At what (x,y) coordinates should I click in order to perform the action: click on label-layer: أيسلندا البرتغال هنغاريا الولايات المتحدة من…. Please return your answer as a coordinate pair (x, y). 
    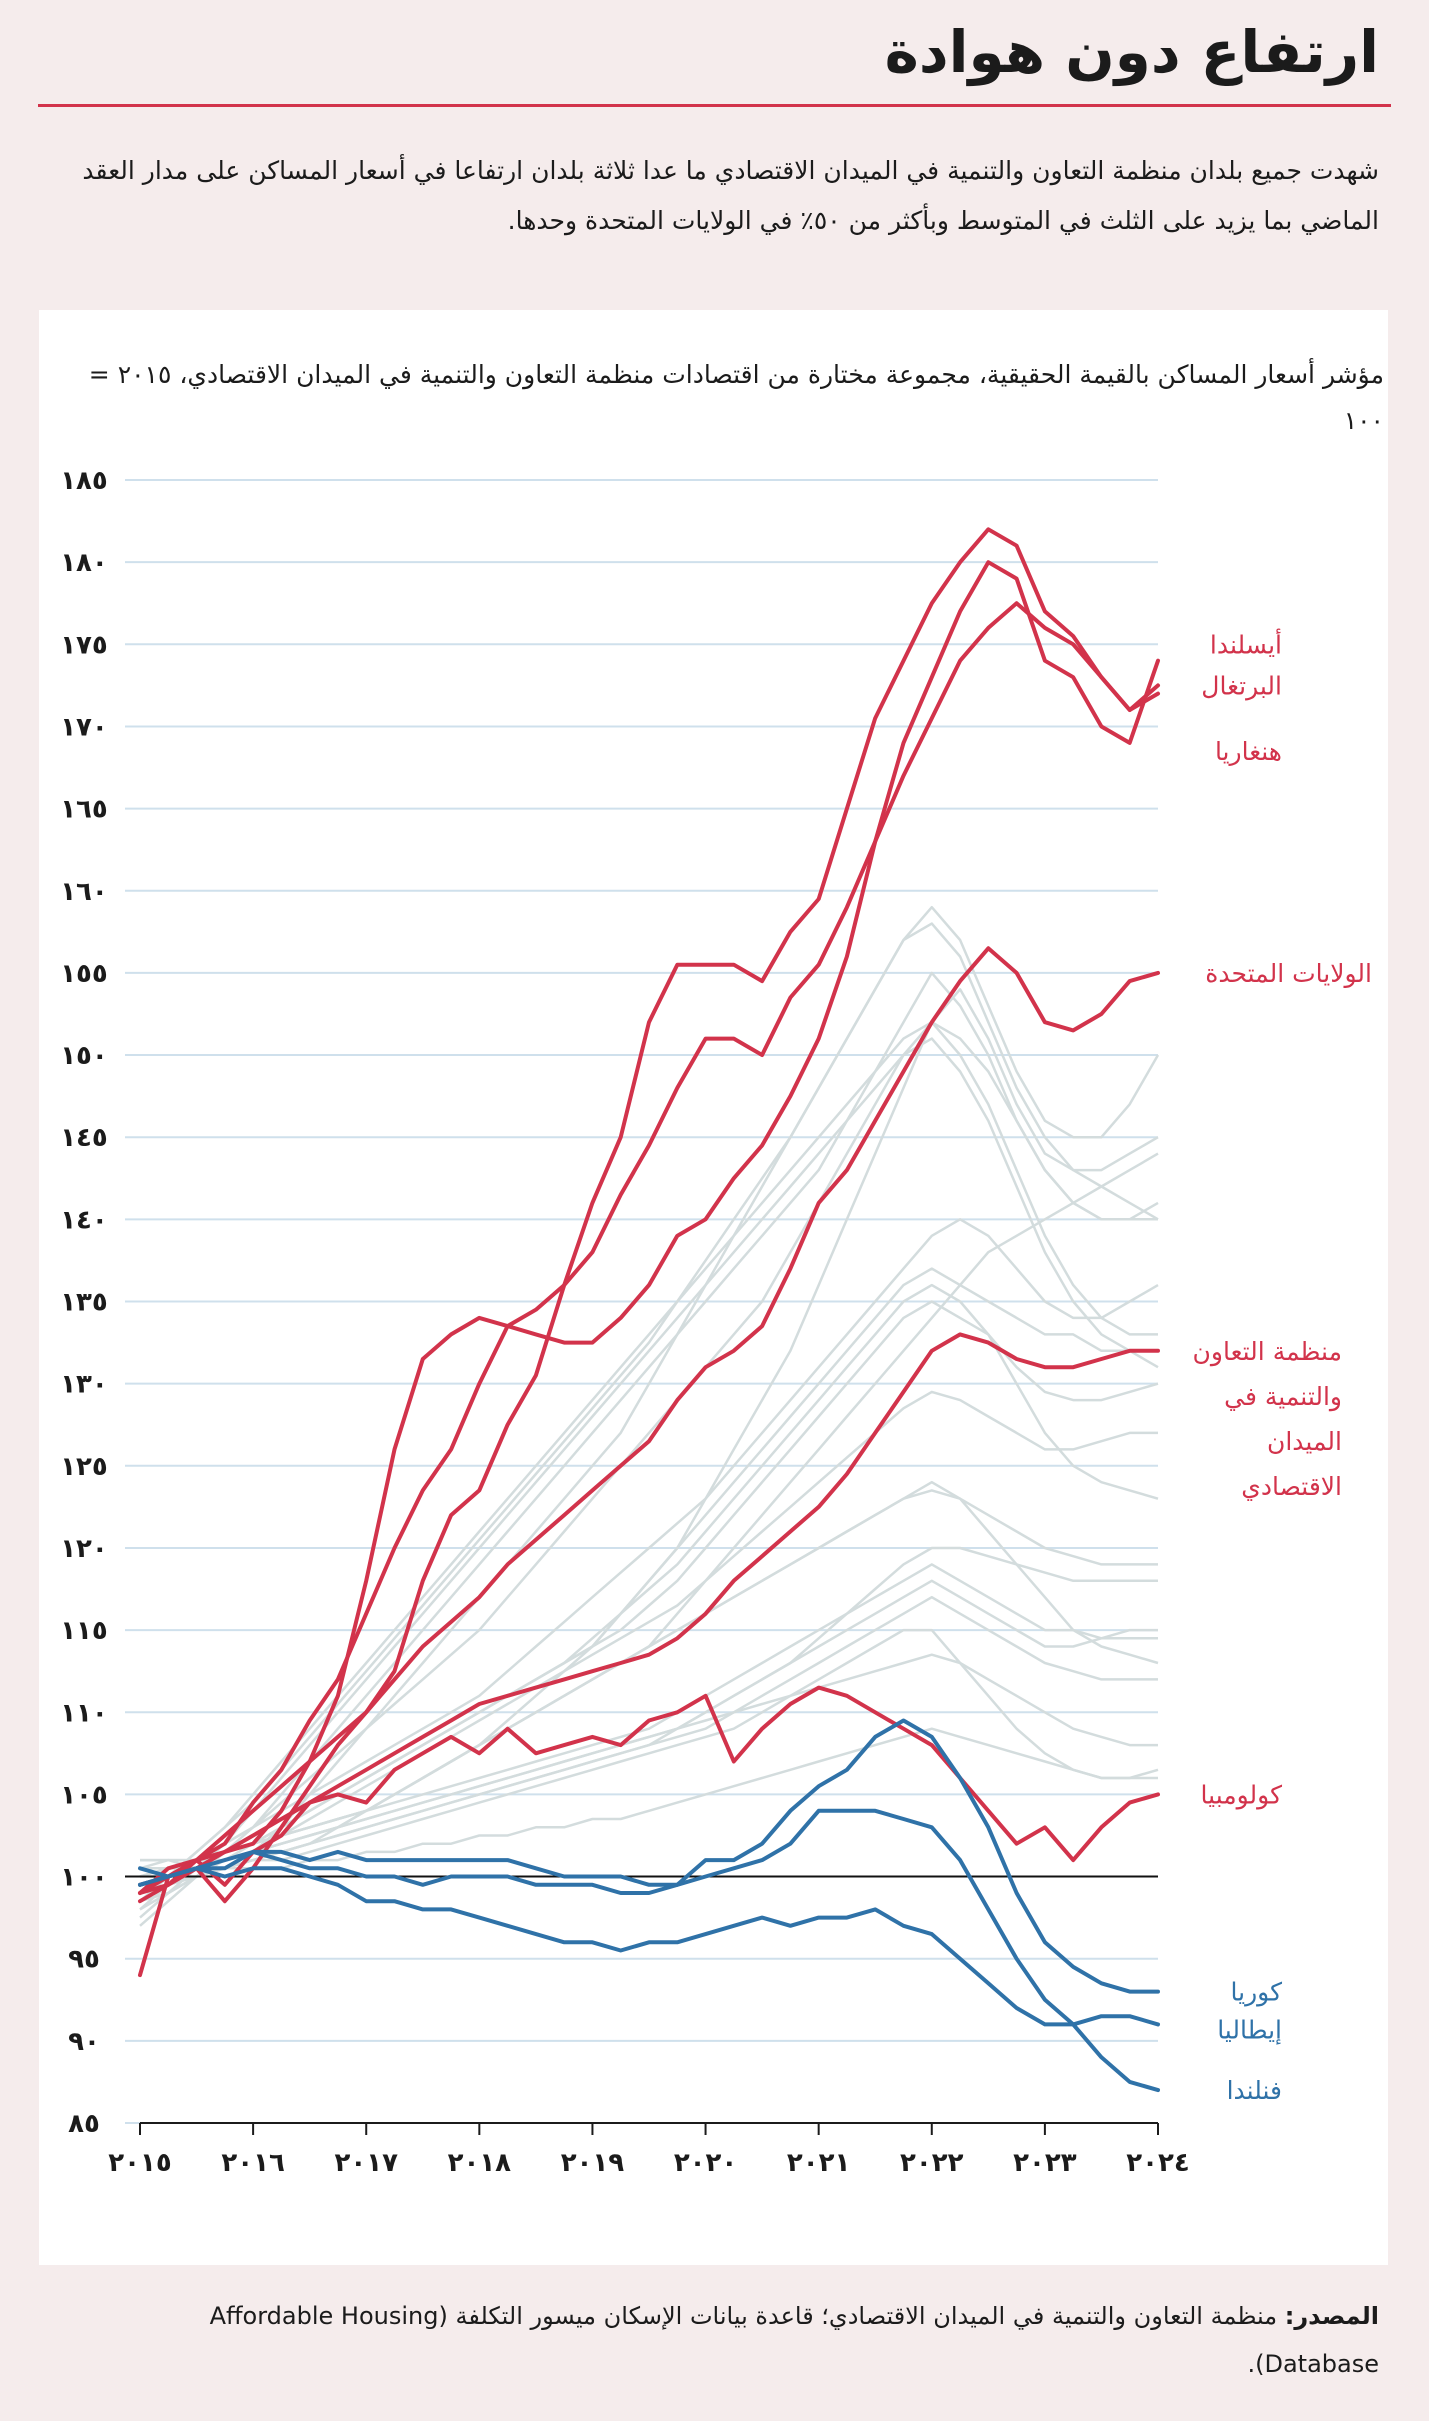
    Looking at the image, I should click on (1282, 1366).